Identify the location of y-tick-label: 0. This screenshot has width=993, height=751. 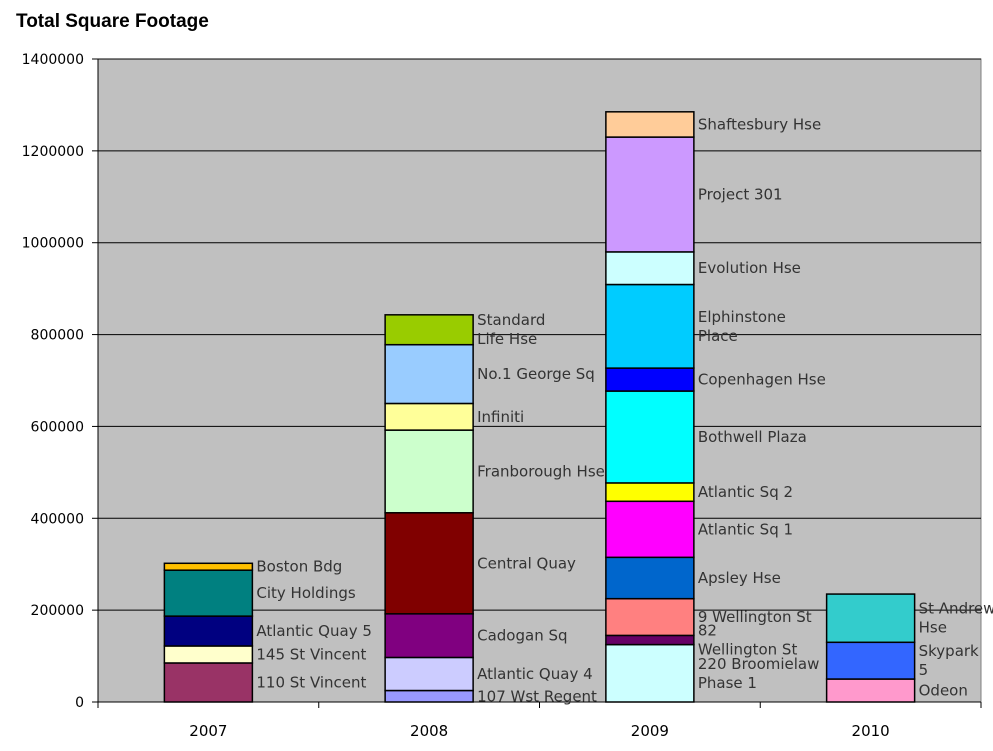
(79, 703).